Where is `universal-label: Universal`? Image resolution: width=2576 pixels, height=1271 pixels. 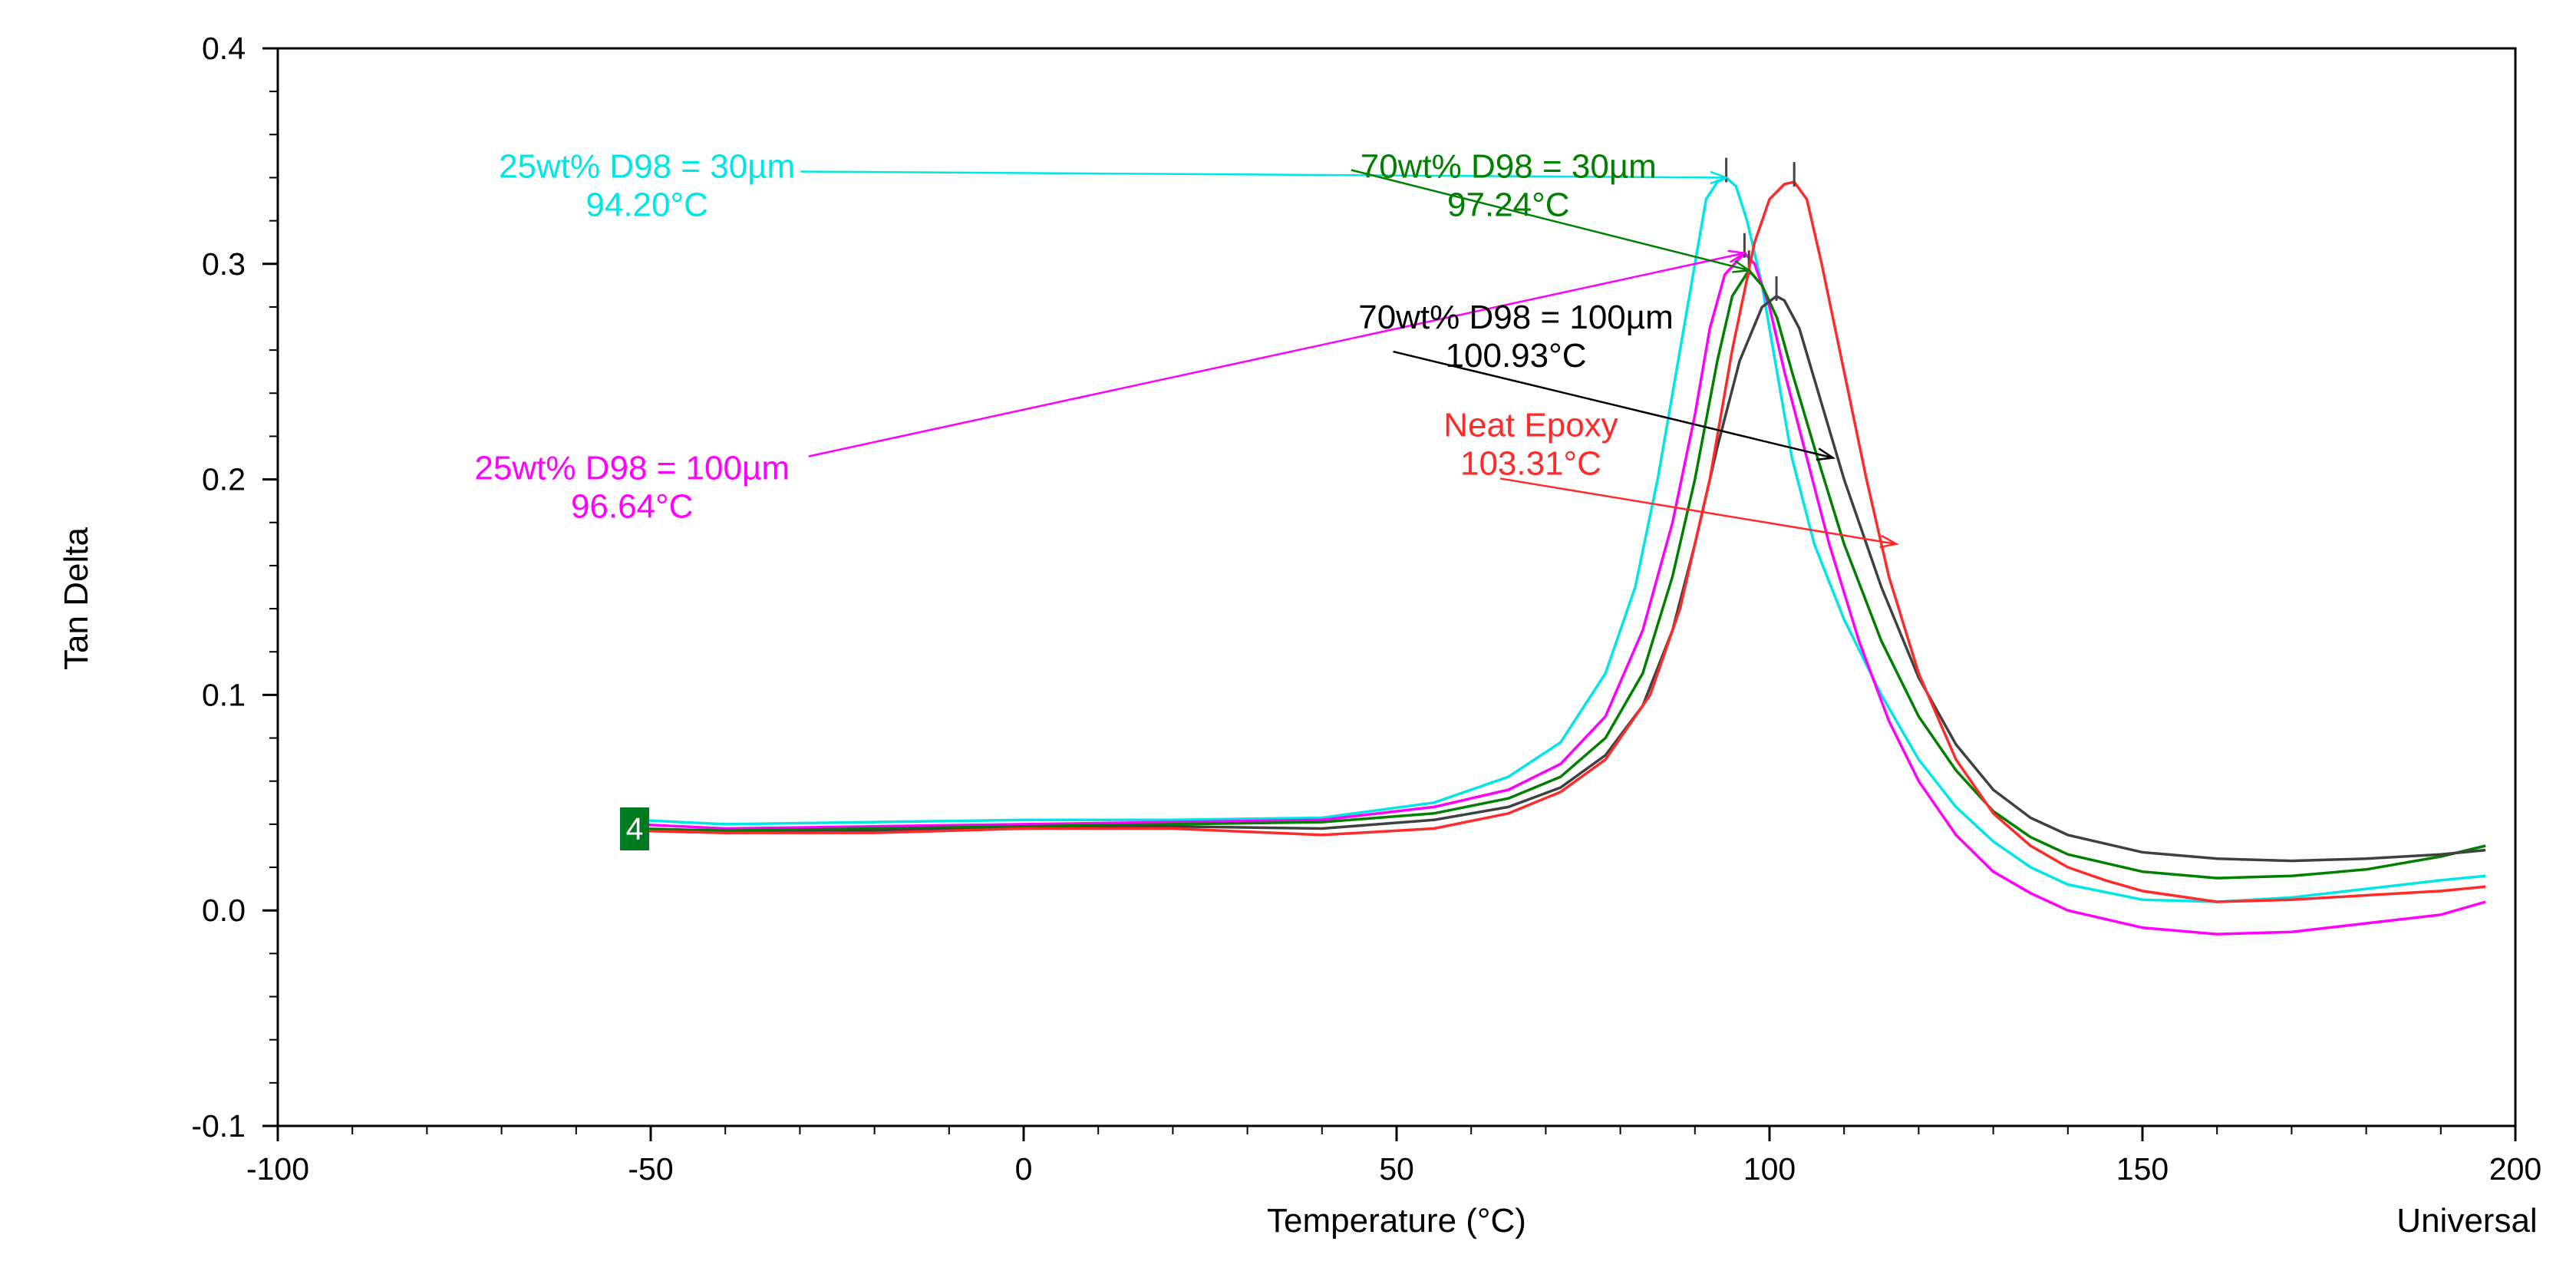 universal-label: Universal is located at coordinates (2466, 1221).